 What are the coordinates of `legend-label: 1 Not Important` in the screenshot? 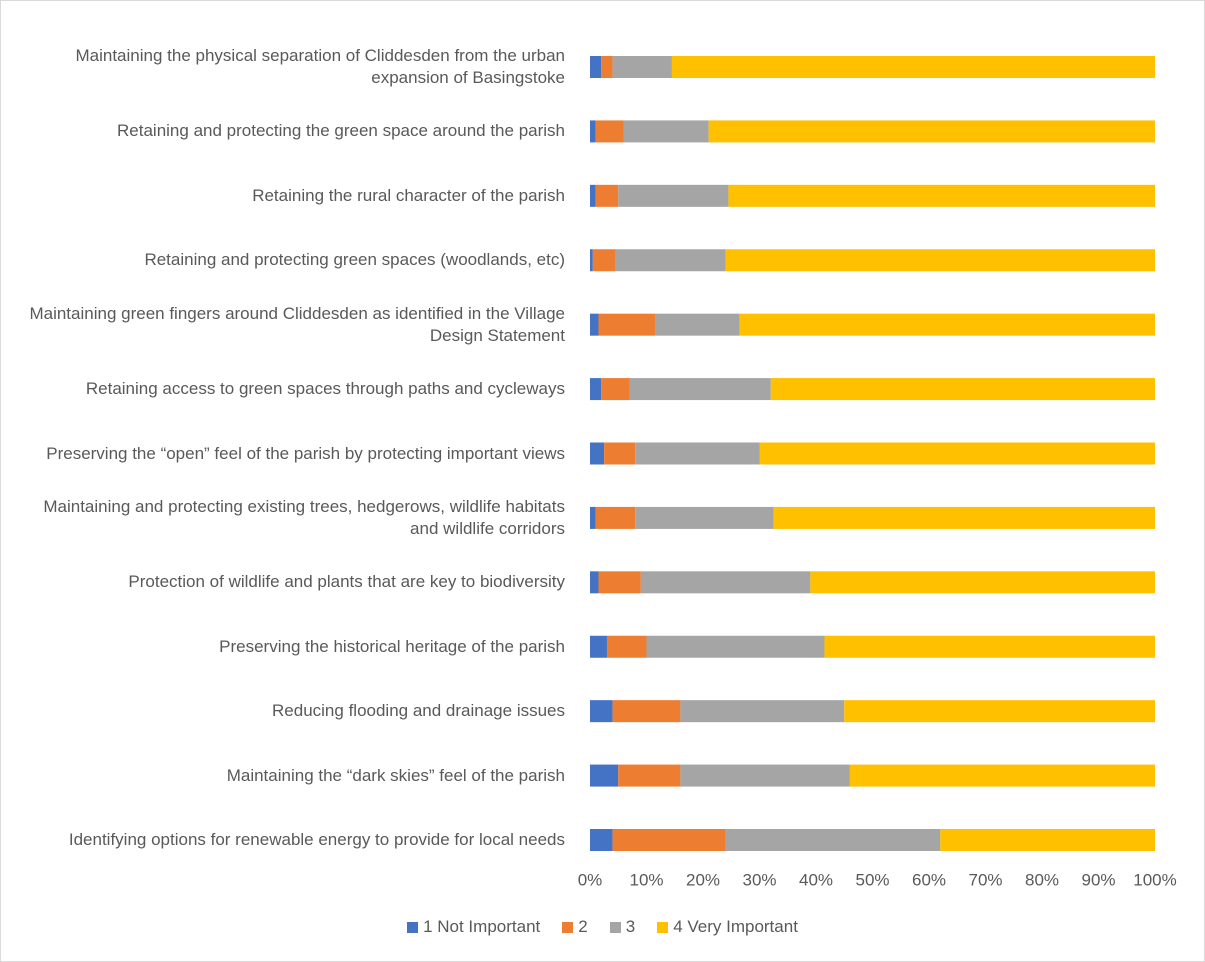 It's located at (482, 926).